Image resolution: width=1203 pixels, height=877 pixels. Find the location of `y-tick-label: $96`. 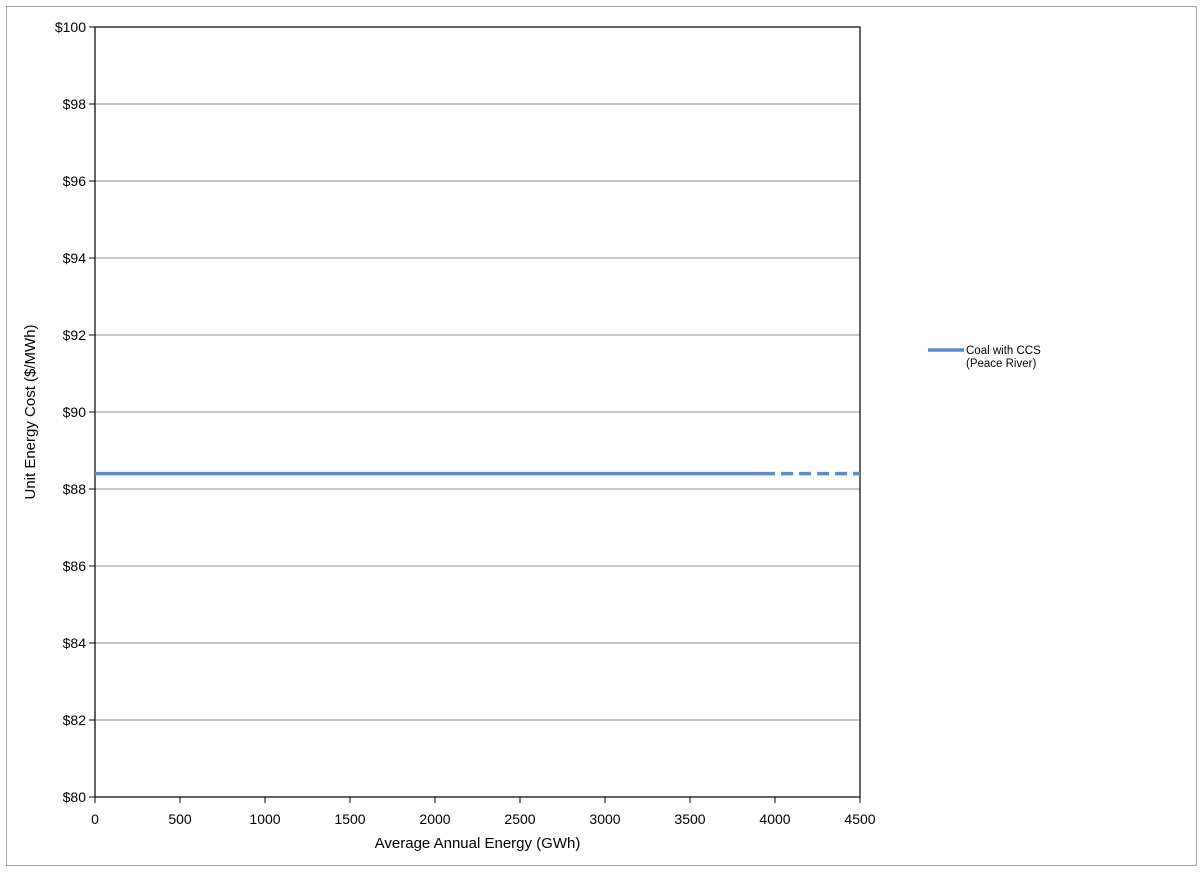

y-tick-label: $96 is located at coordinates (75, 181).